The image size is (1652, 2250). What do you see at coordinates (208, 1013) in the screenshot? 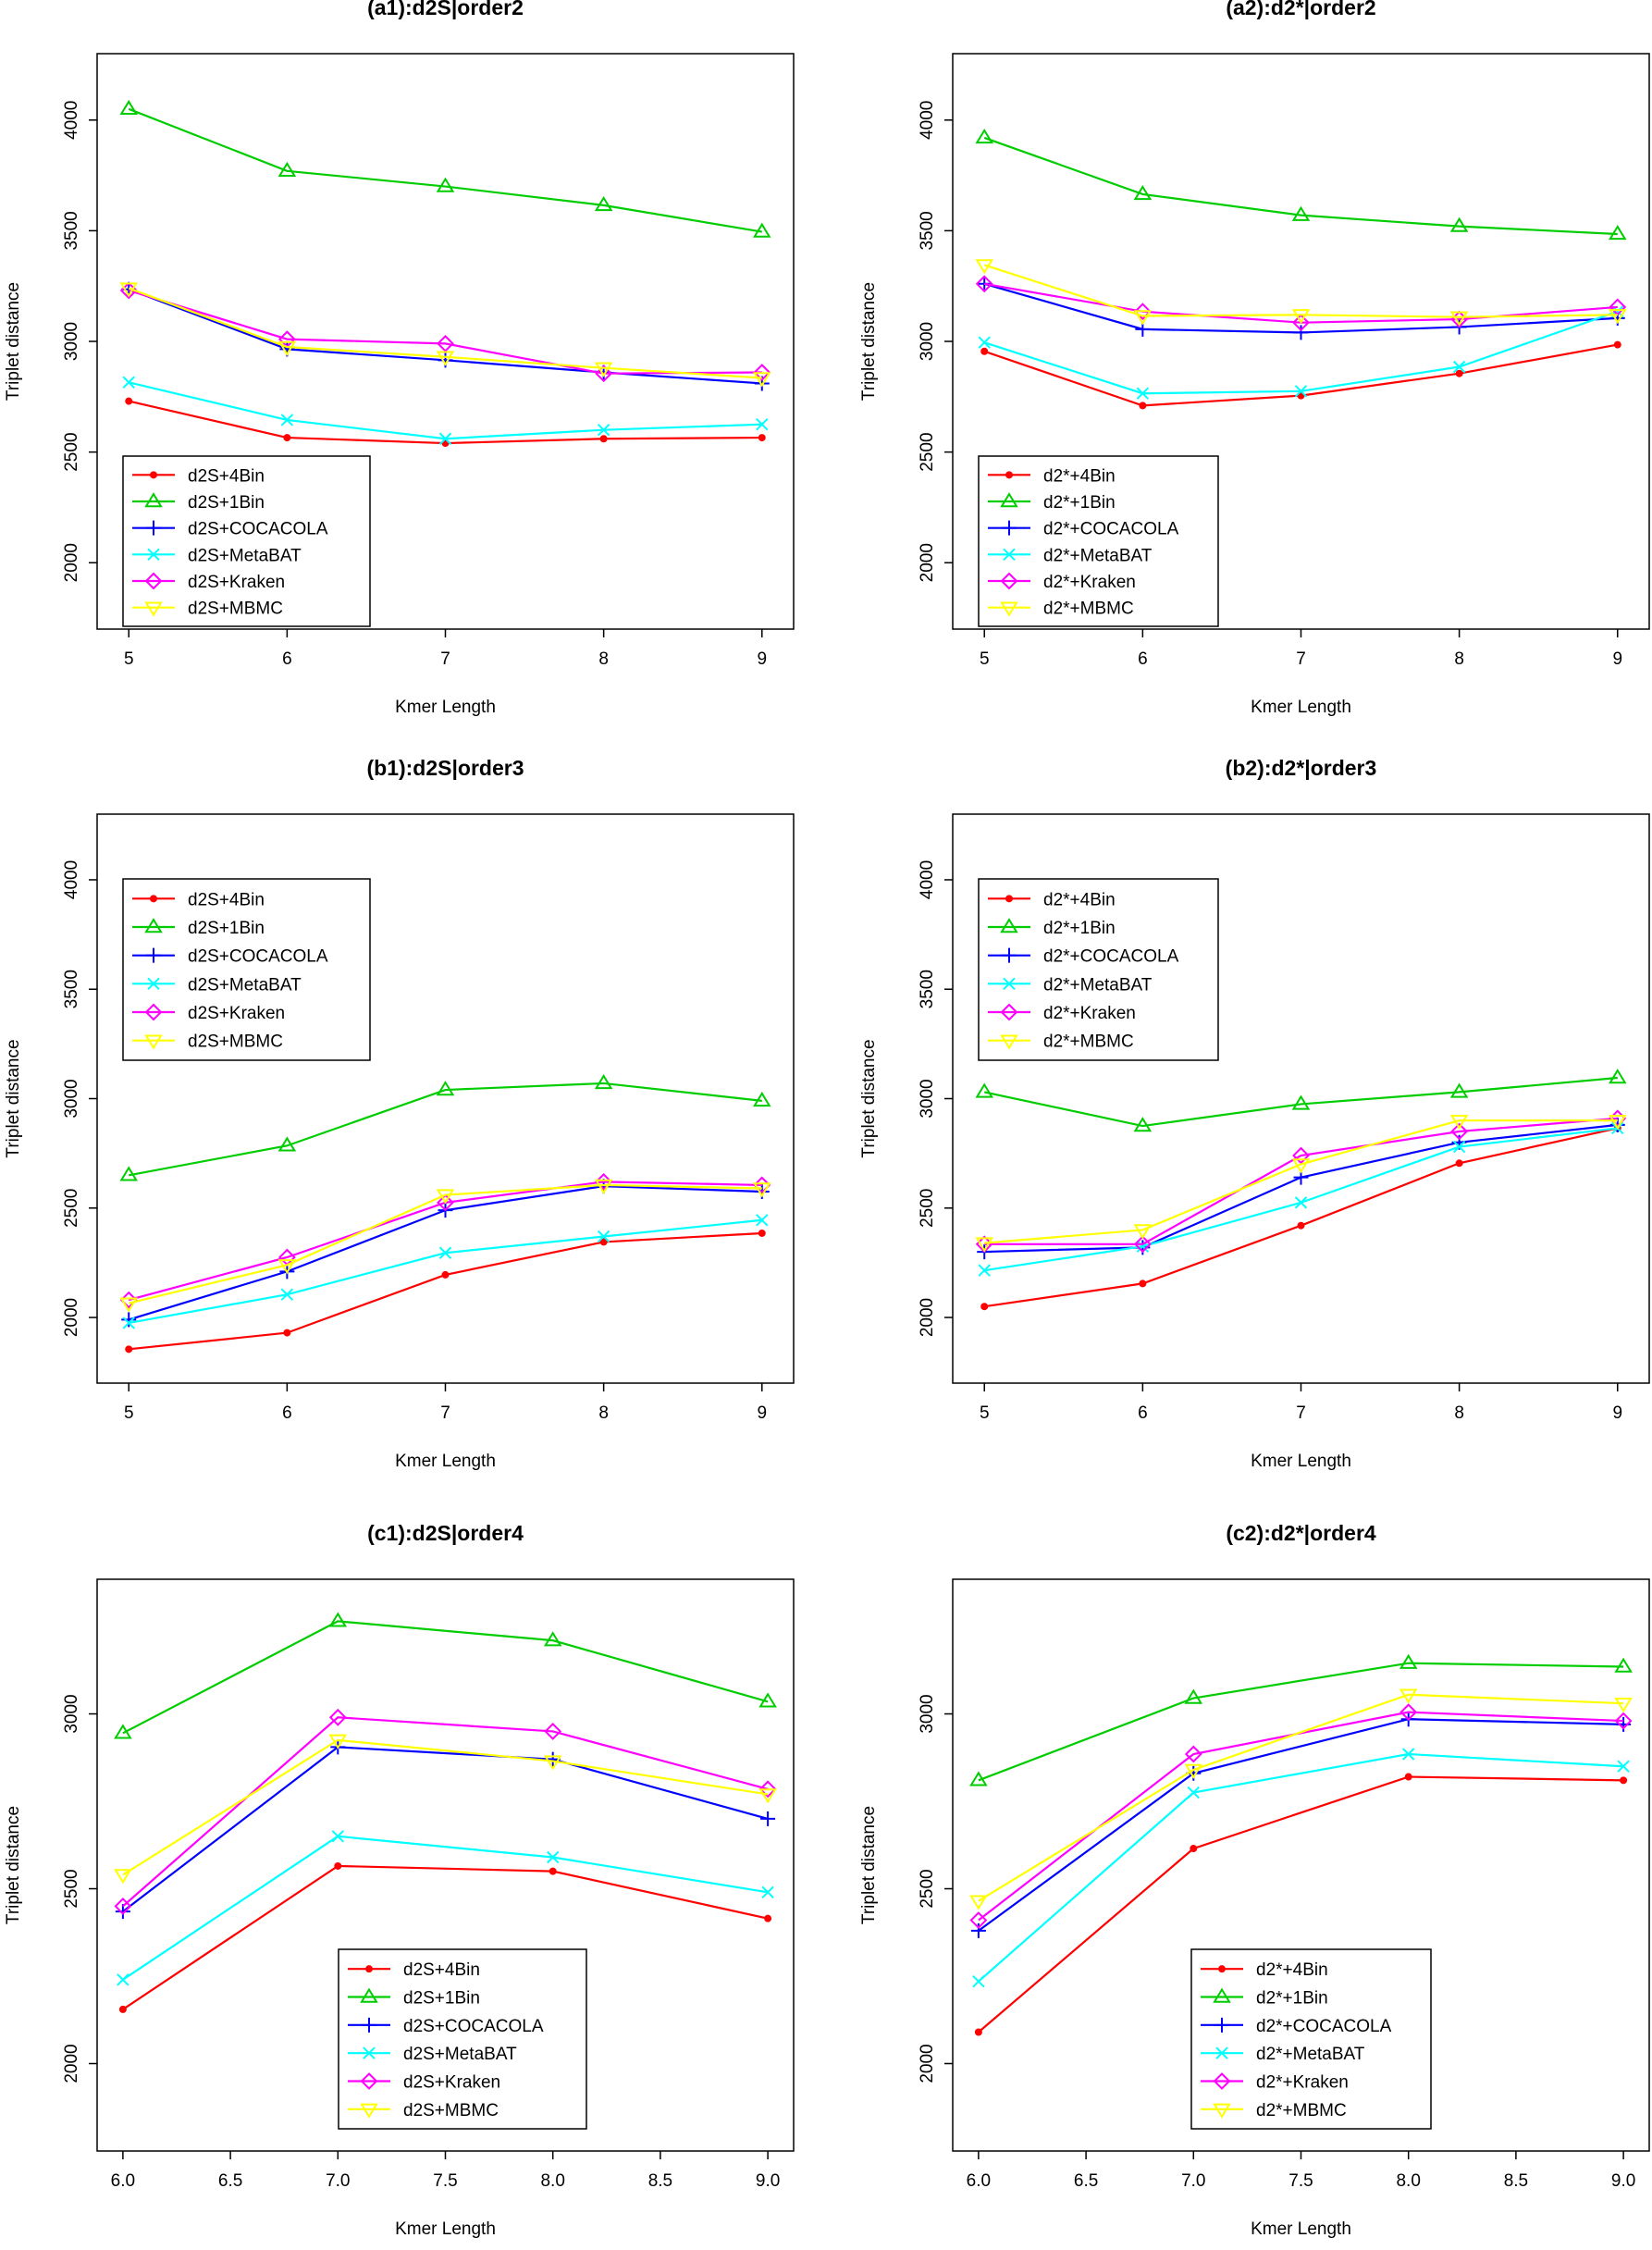
I see `legend-item: d2S+Kraken` at bounding box center [208, 1013].